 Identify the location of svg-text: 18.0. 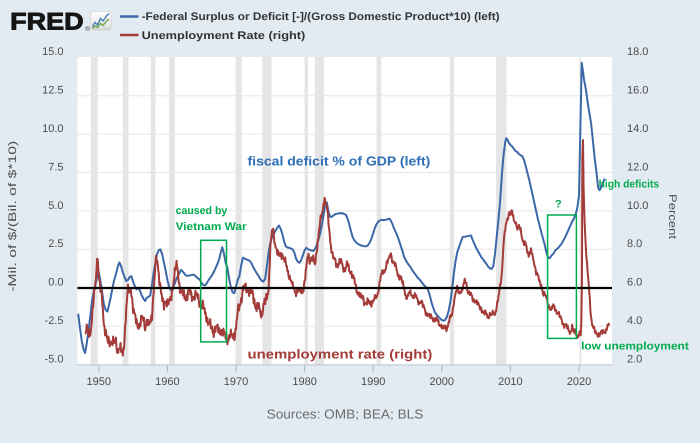
(637, 52).